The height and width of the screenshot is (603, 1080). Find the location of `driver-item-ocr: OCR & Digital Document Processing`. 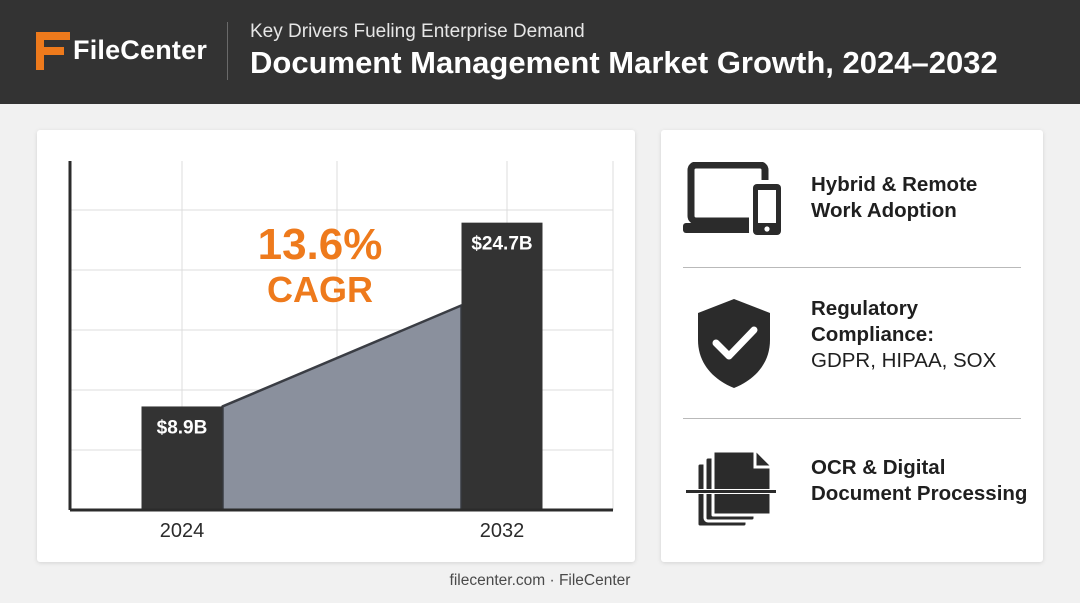

driver-item-ocr: OCR & Digital Document Processing is located at coordinates (852, 490).